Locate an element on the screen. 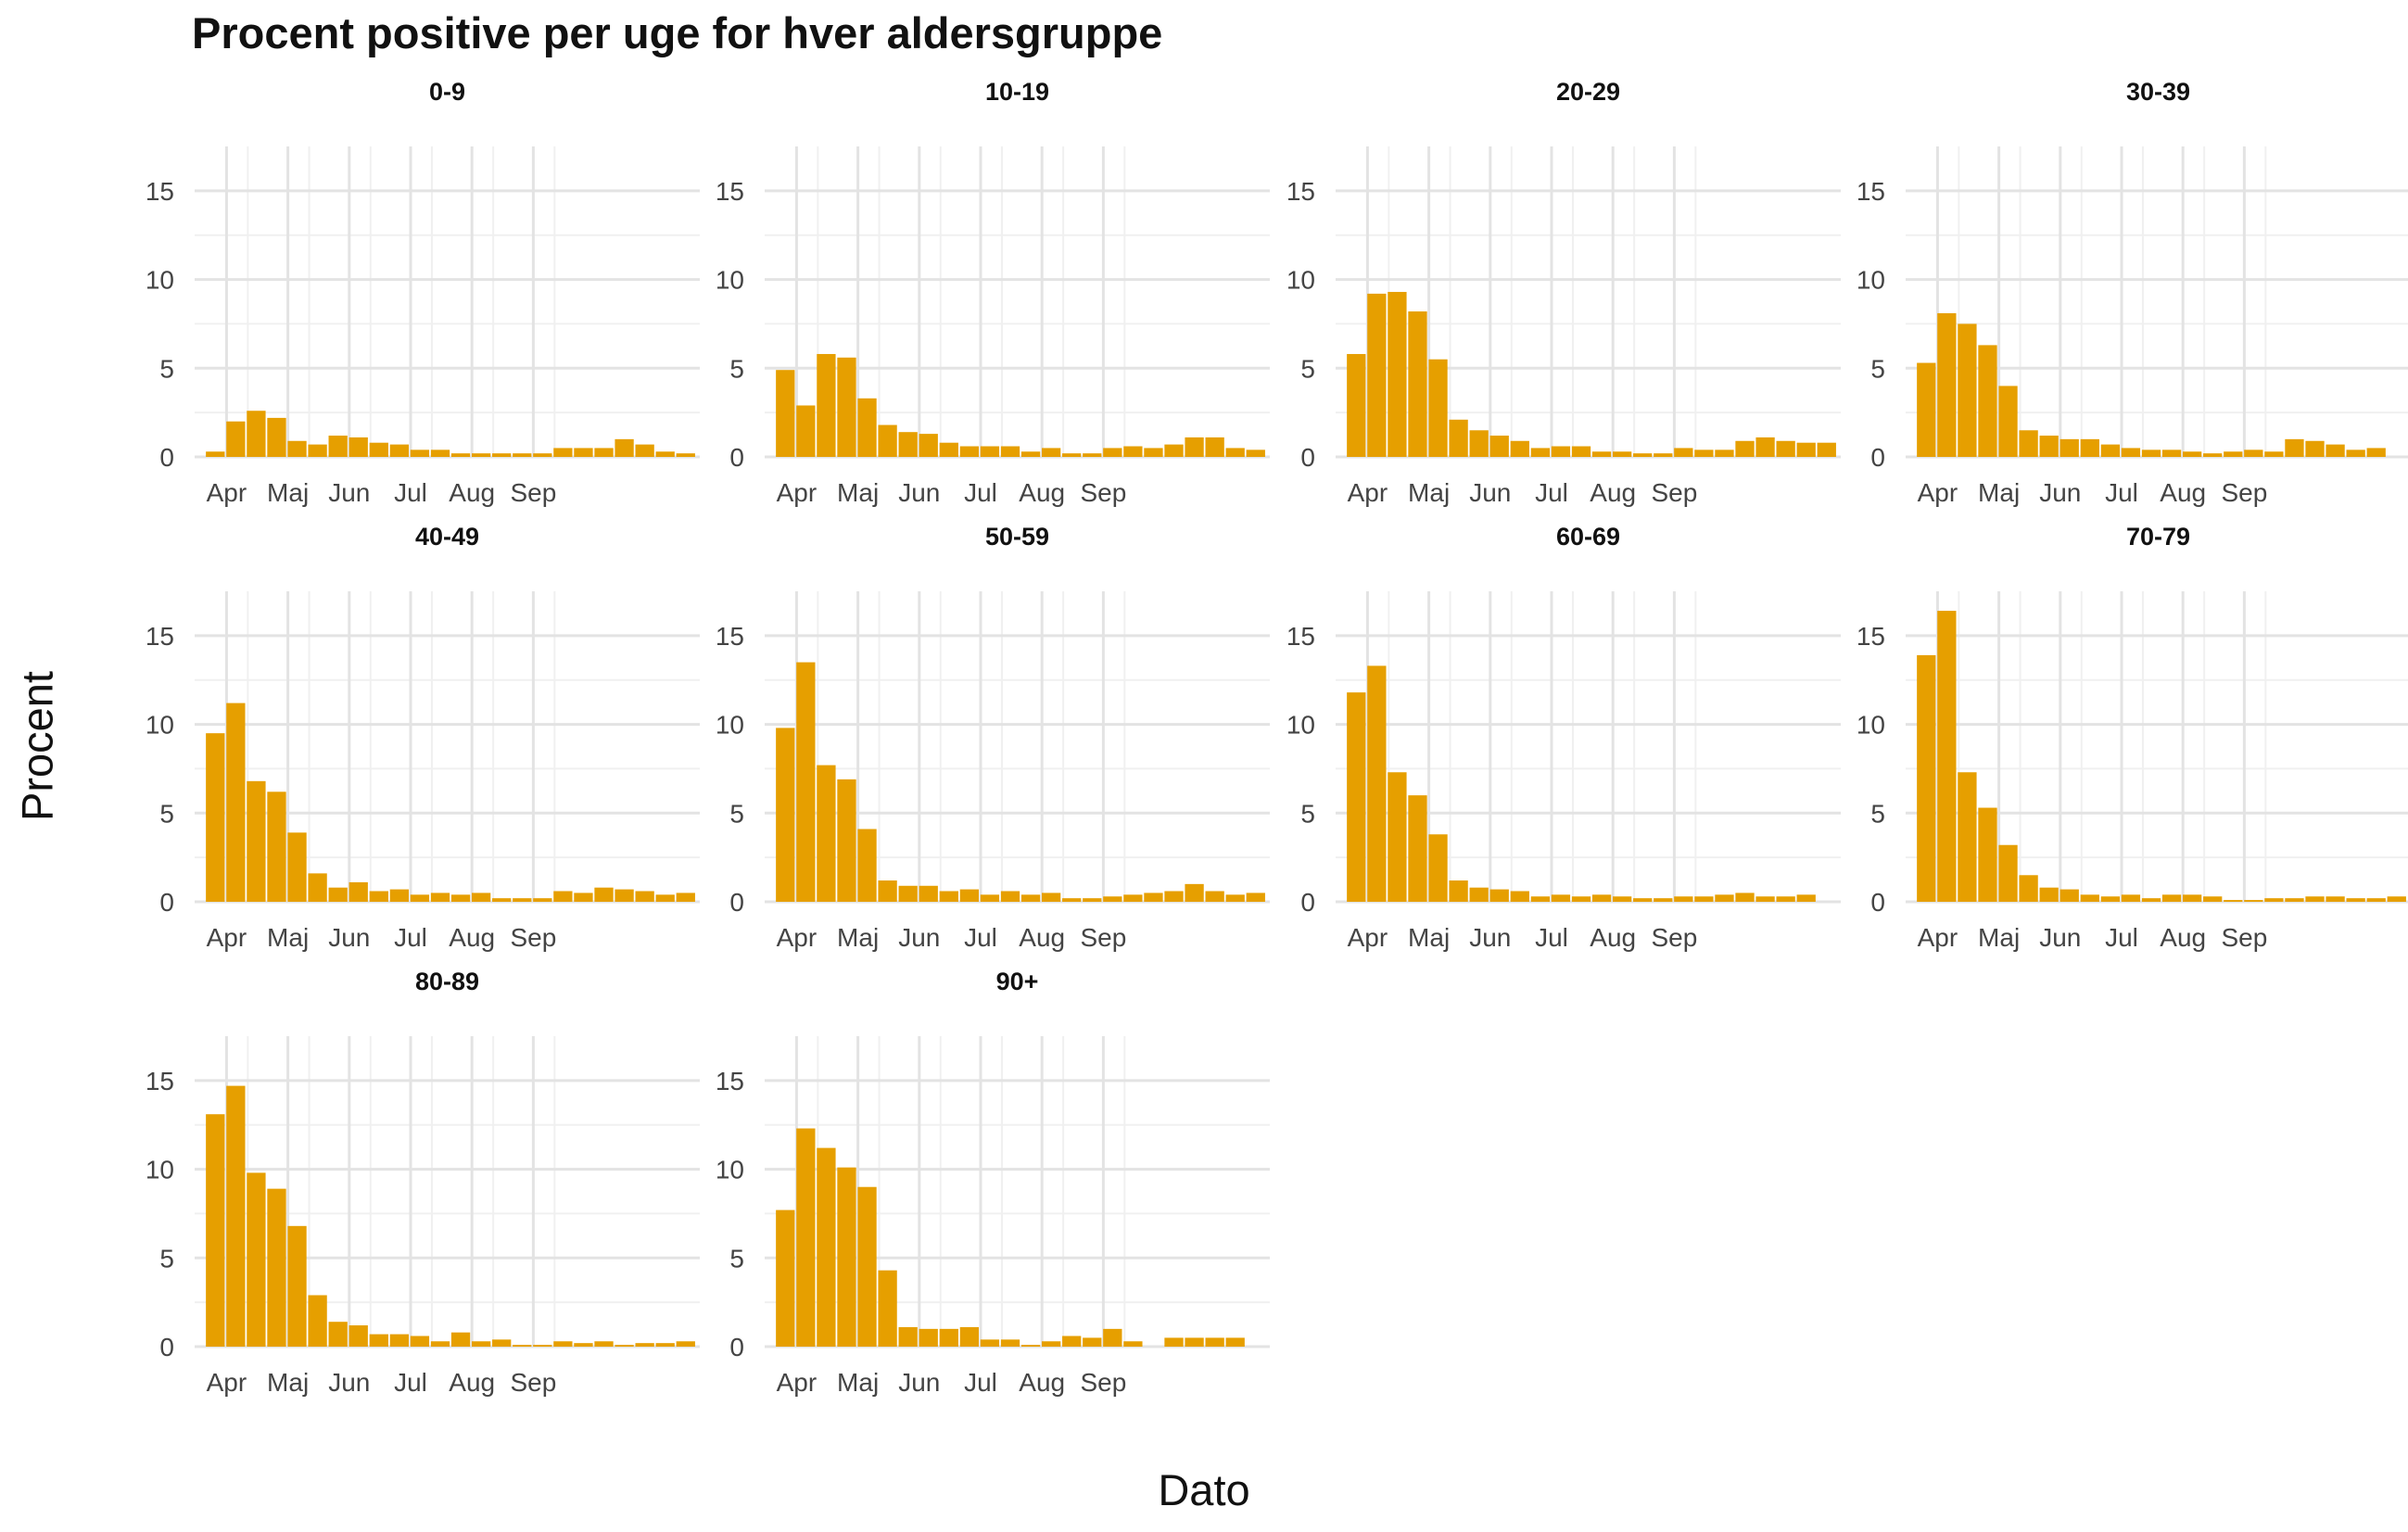  facet-label: 80-89 is located at coordinates (447, 982).